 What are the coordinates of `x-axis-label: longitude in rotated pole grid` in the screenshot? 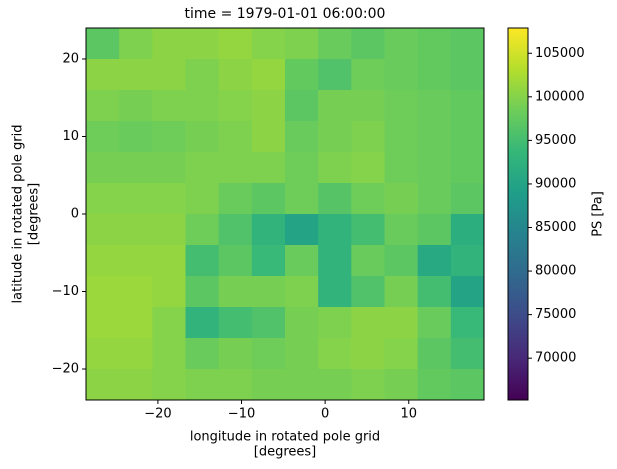 It's located at (285, 437).